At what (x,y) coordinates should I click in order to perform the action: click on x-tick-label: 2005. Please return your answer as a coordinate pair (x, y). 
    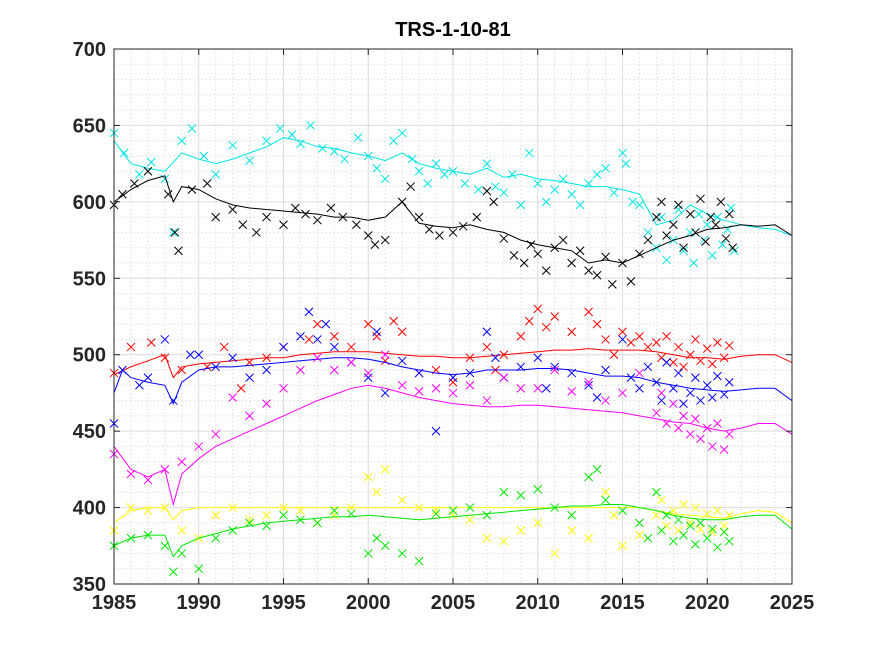
    Looking at the image, I should click on (453, 603).